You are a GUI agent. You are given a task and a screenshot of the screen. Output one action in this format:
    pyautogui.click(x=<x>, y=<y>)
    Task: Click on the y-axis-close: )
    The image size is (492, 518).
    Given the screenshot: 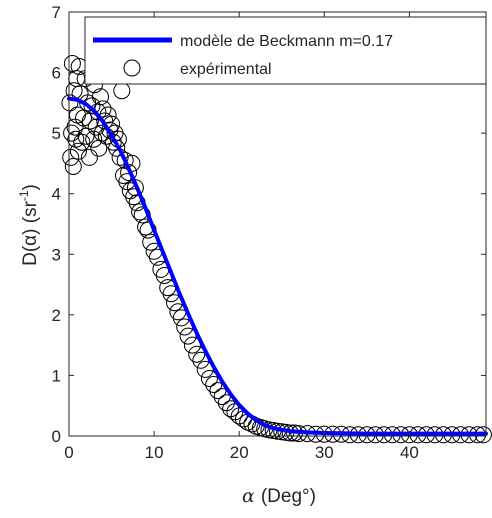 What is the action you would take?
    pyautogui.click(x=30, y=187)
    